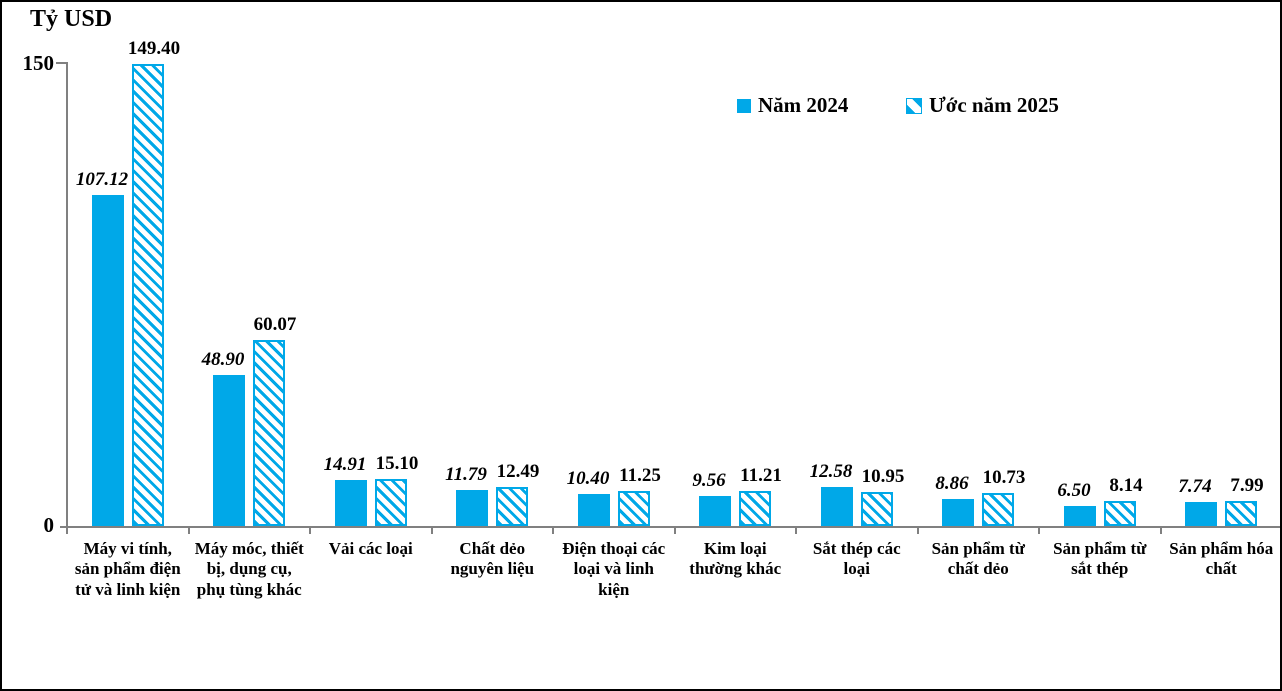 Image resolution: width=1282 pixels, height=691 pixels. I want to click on value-label-uoc-nam-2025: 60.07, so click(275, 324).